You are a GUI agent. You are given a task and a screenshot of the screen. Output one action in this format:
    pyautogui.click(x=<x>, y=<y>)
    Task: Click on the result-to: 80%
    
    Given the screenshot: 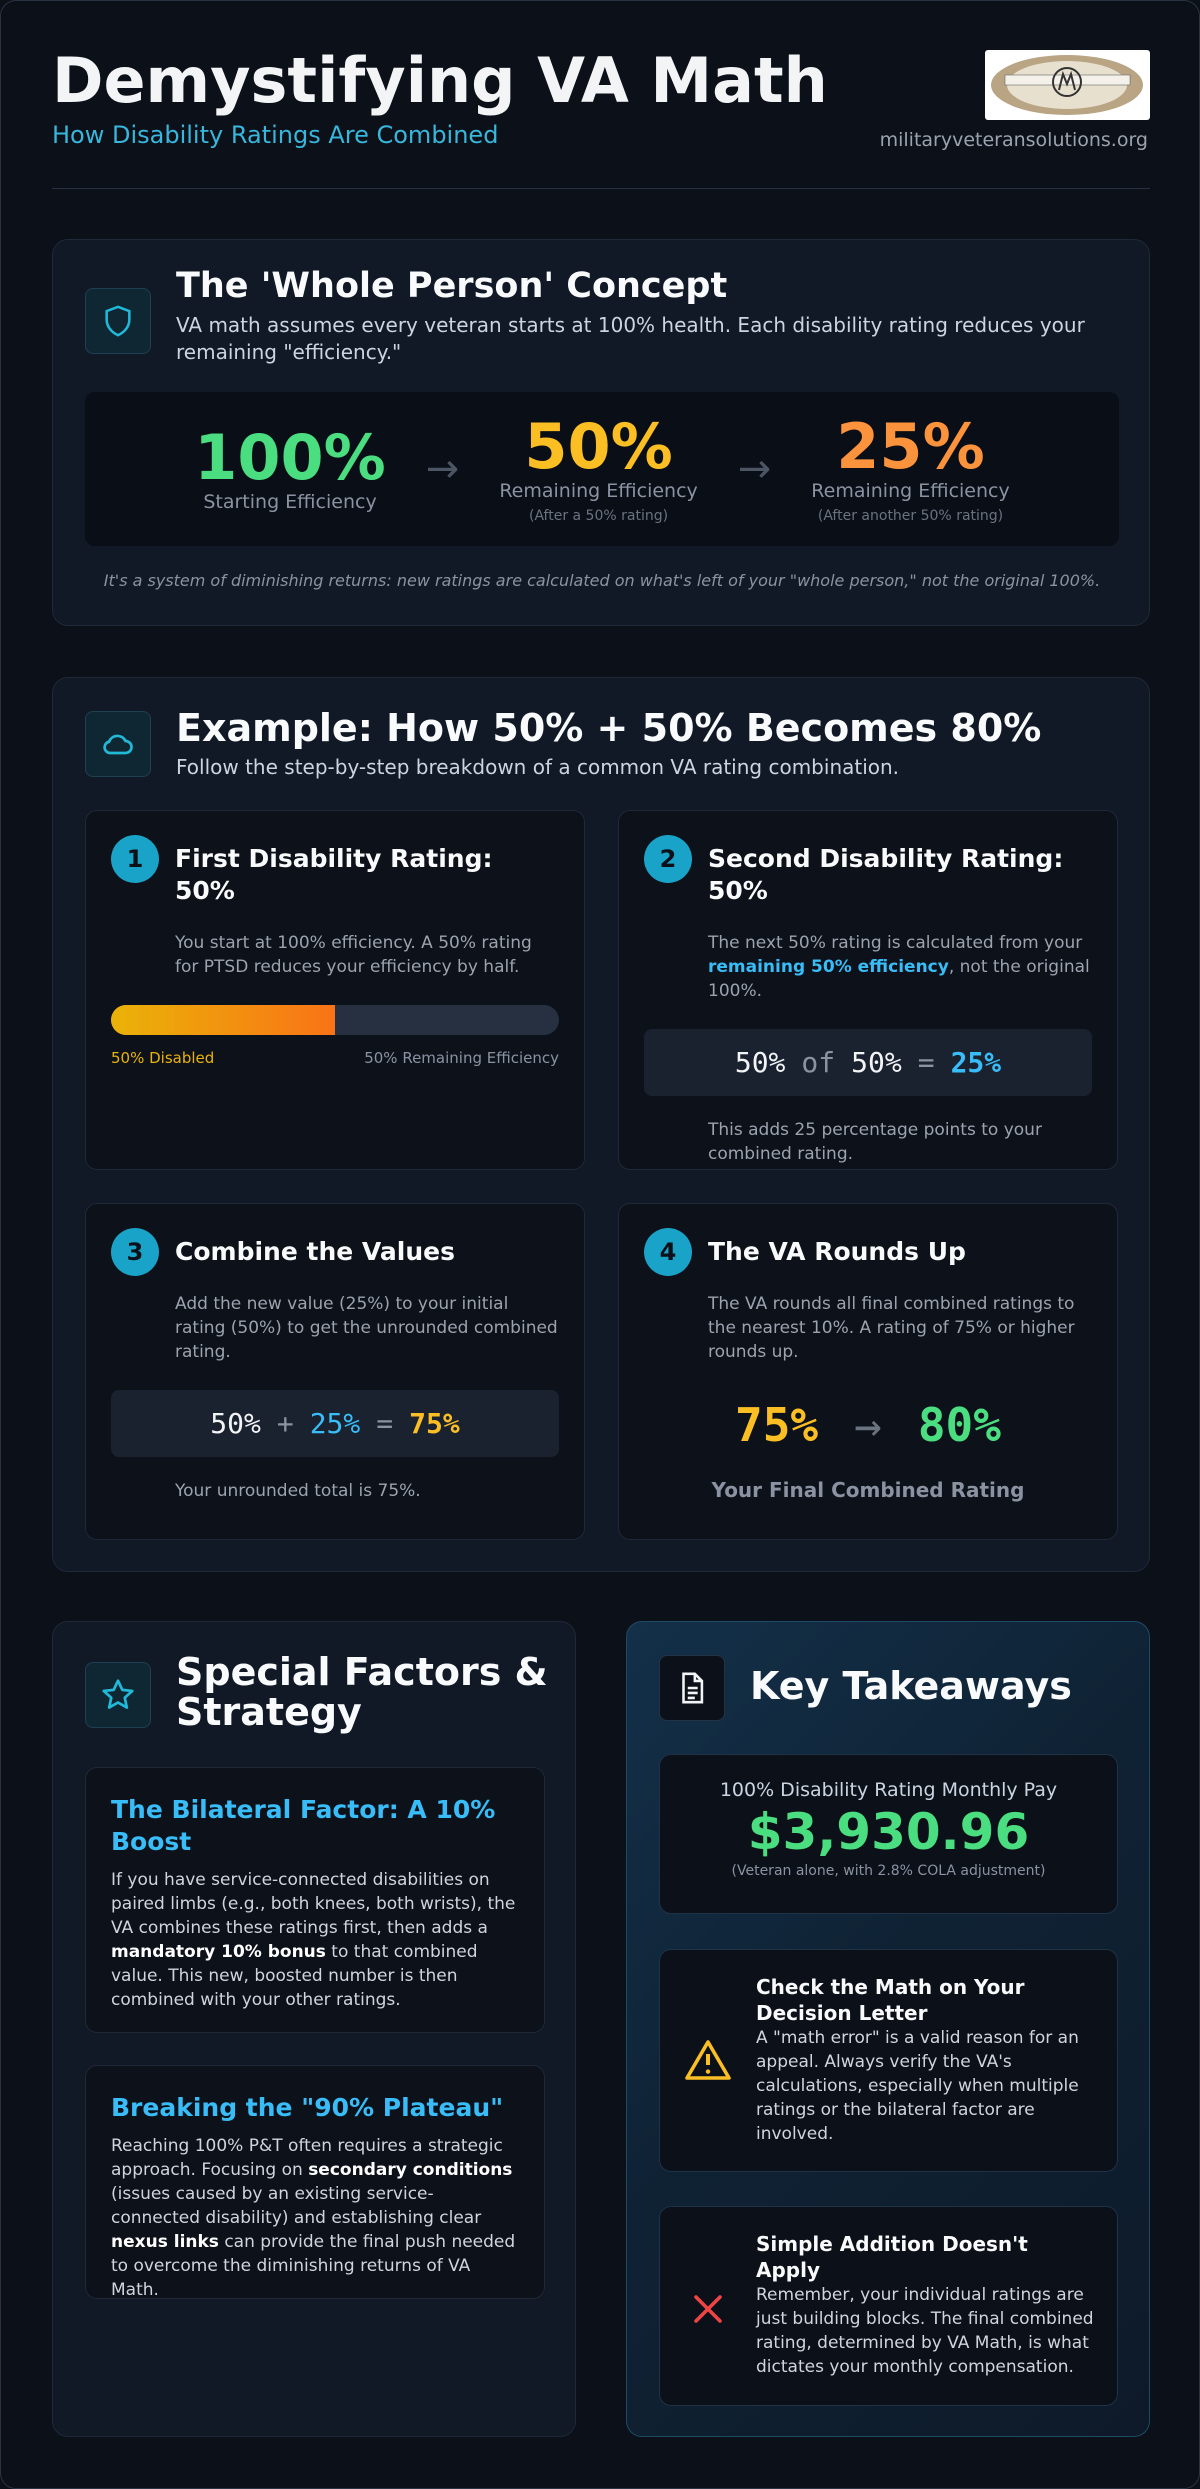 What is the action you would take?
    pyautogui.click(x=959, y=1425)
    